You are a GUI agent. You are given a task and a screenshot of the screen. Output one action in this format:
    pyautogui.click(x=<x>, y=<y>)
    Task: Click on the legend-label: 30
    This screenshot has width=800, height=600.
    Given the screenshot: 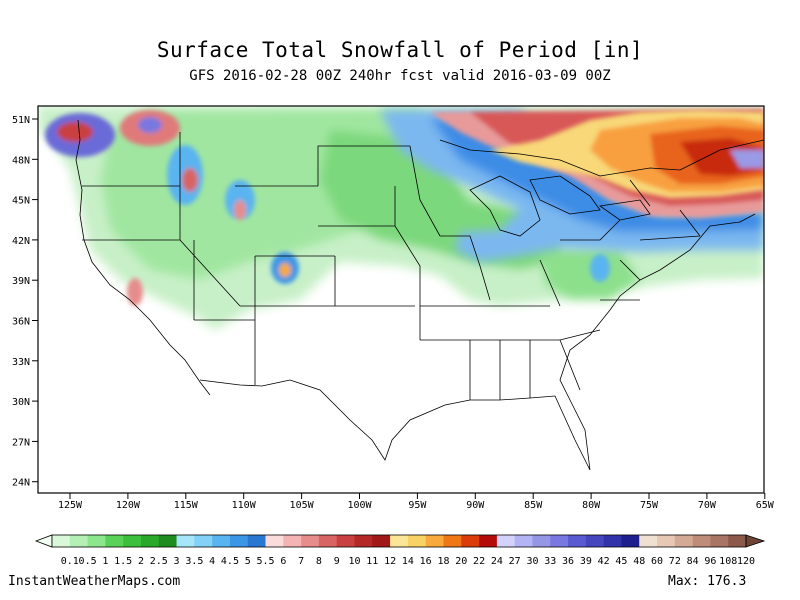 What is the action you would take?
    pyautogui.click(x=532, y=561)
    